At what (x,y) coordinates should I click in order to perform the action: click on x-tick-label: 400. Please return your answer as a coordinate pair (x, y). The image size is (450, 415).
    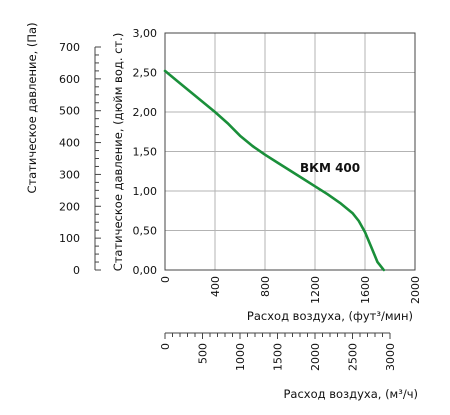
    Looking at the image, I should click on (215, 286).